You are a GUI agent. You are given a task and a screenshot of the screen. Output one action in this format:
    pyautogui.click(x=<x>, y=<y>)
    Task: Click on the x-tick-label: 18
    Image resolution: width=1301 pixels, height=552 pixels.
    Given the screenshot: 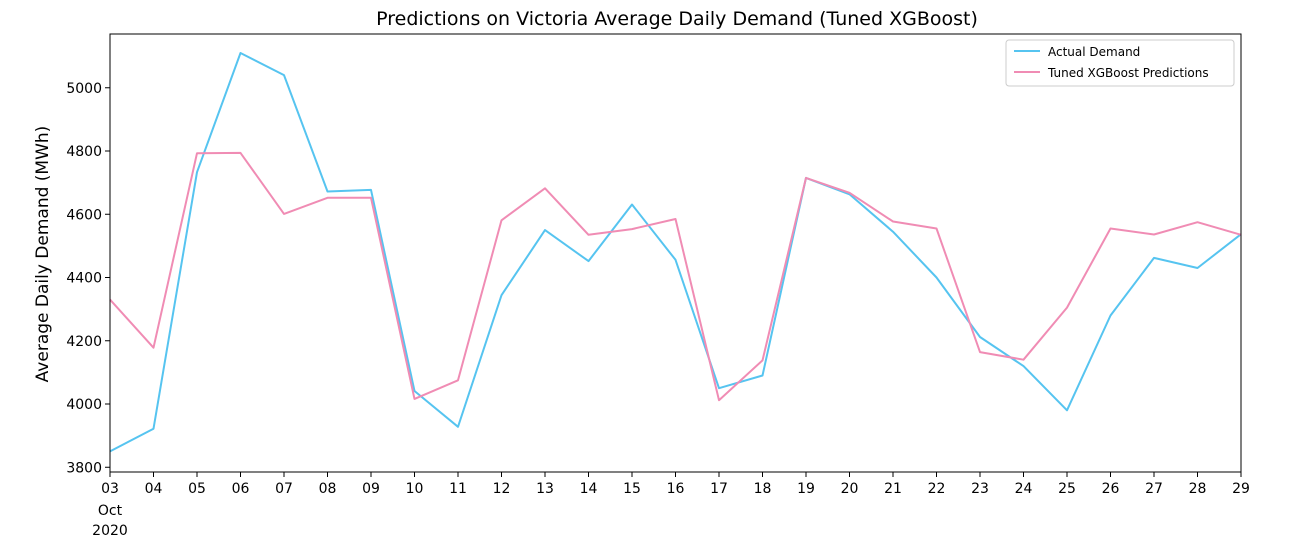 What is the action you would take?
    pyautogui.click(x=763, y=489)
    